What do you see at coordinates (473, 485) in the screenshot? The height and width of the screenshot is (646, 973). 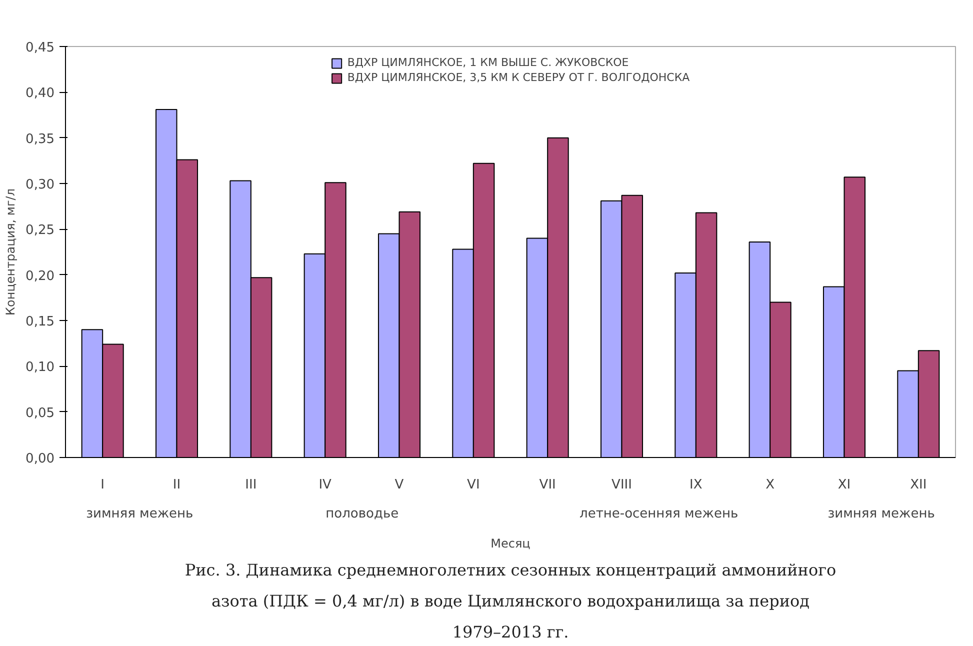 I see `x-tick-label: VI` at bounding box center [473, 485].